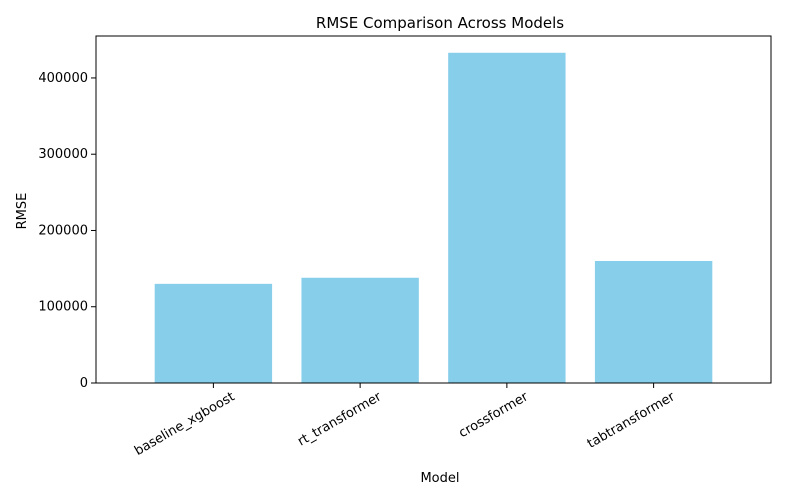 Image resolution: width=800 pixels, height=500 pixels. Describe the element at coordinates (63, 307) in the screenshot. I see `y-tick-label: 100000` at that location.